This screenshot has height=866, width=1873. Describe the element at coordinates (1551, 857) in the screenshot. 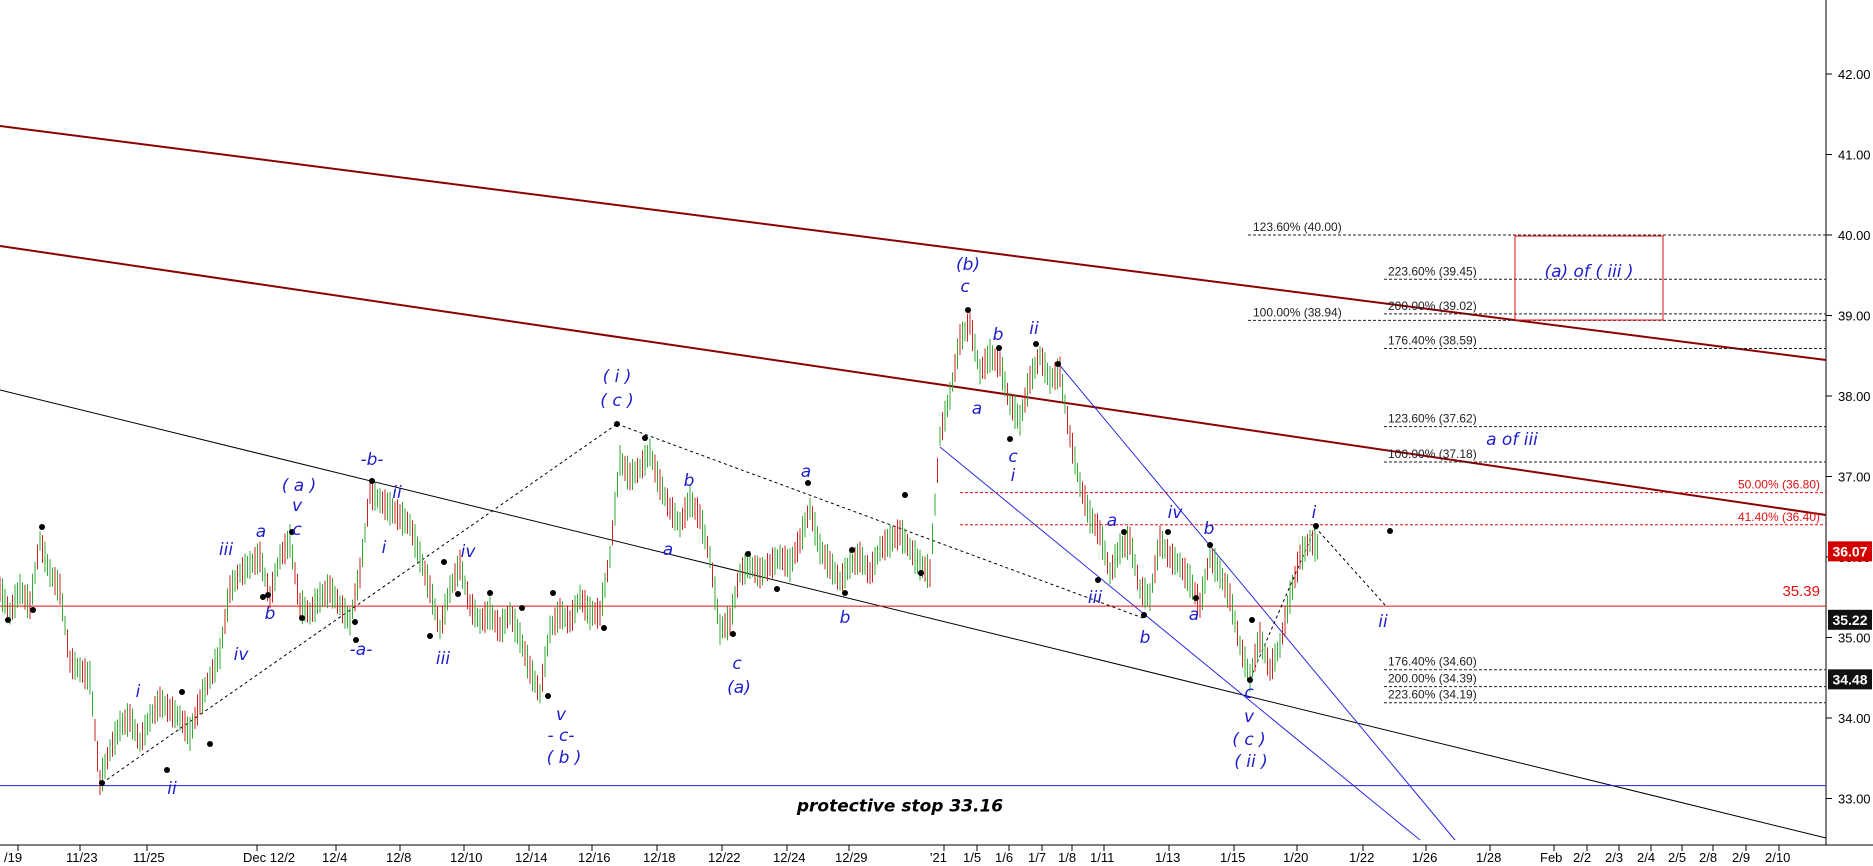

I see `x-tick-label: Feb` at that location.